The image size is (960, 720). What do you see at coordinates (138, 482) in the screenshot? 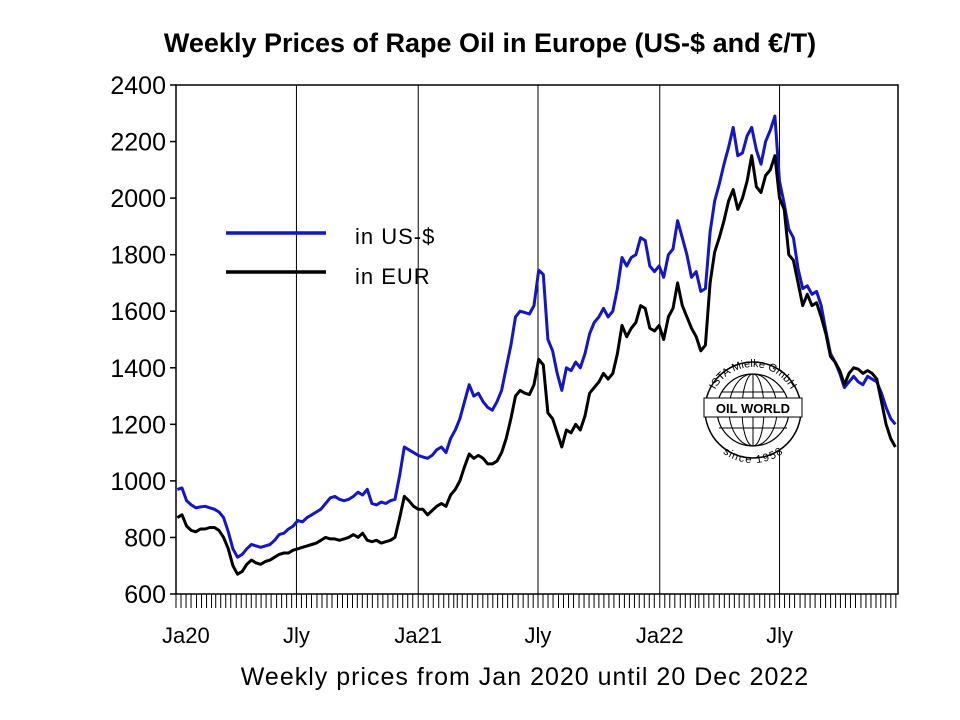
I see `y-tick-label: 1000` at bounding box center [138, 482].